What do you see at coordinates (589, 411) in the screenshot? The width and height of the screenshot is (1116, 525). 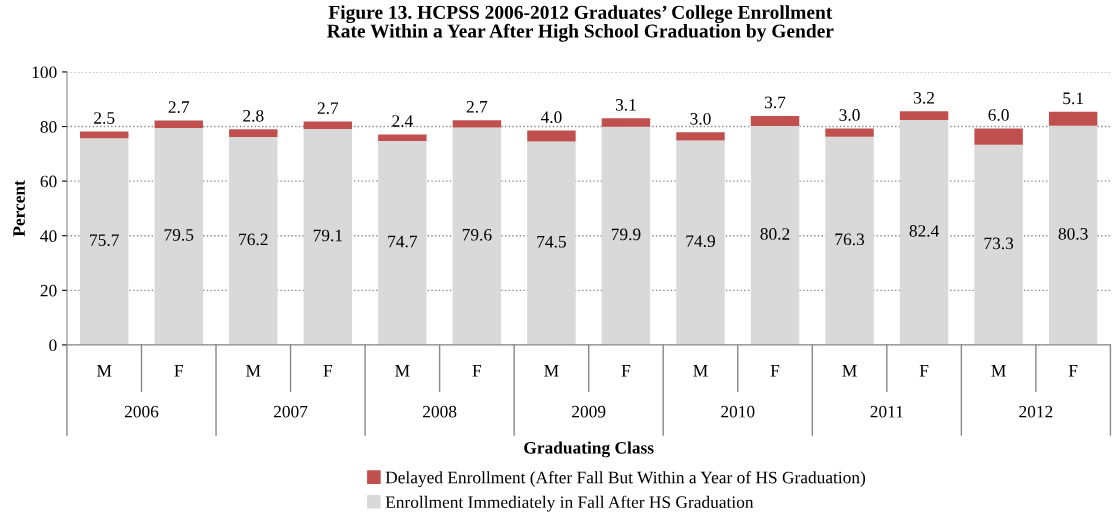 I see `text: 2009` at bounding box center [589, 411].